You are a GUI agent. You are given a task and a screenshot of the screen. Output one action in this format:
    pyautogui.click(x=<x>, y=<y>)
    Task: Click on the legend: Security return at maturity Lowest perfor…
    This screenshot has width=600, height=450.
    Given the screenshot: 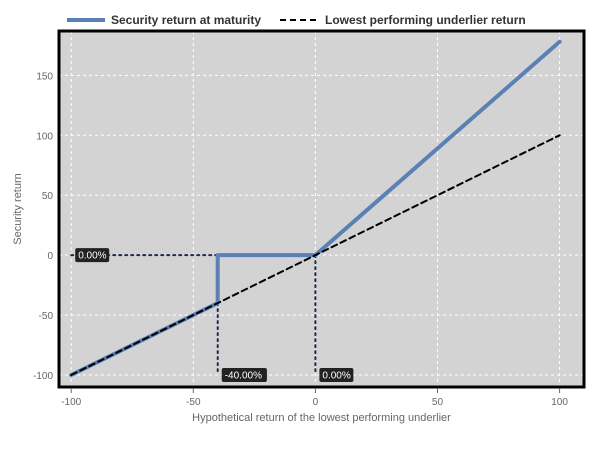 What is the action you would take?
    pyautogui.click(x=296, y=20)
    